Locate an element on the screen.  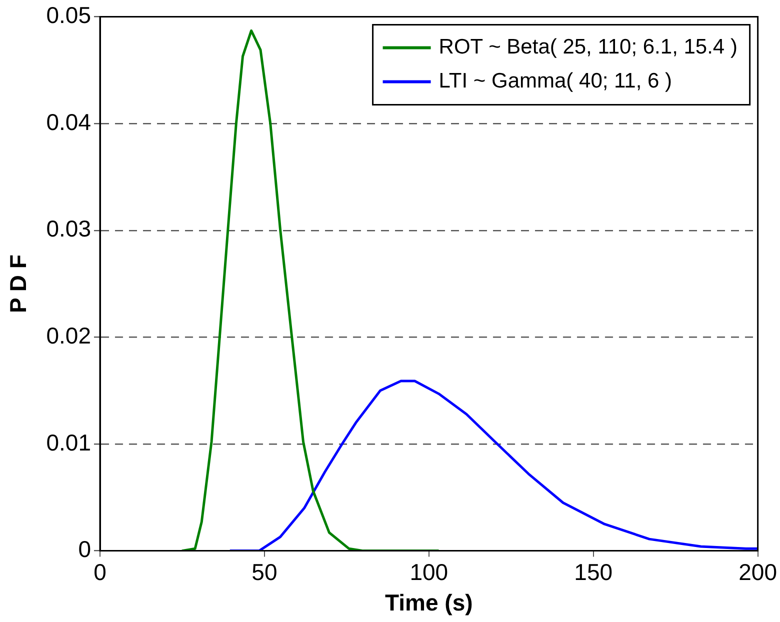
legend-label: ROT ~ Beta( 25, 110; 6.1, 15.4 ) is located at coordinates (588, 47).